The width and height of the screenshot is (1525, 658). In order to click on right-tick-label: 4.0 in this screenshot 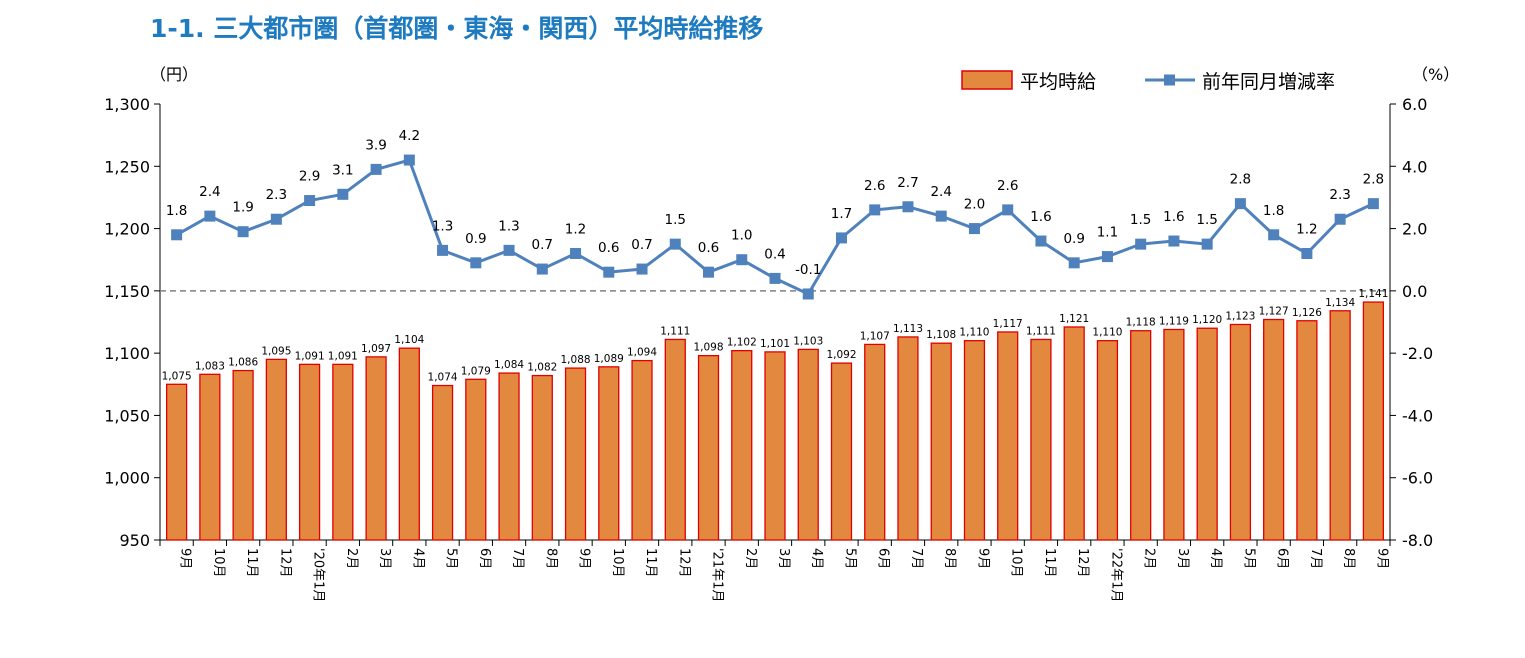, I will do `click(1414, 166)`.